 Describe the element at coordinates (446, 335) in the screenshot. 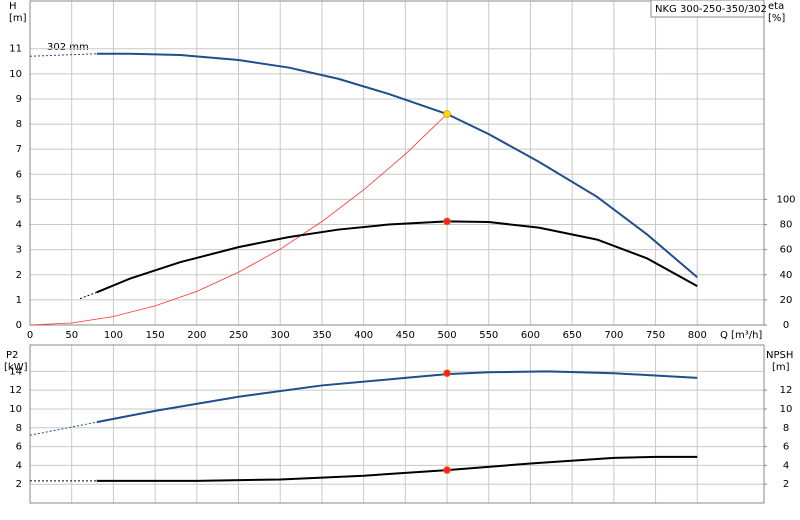

I see `x-tick-label: 500` at that location.